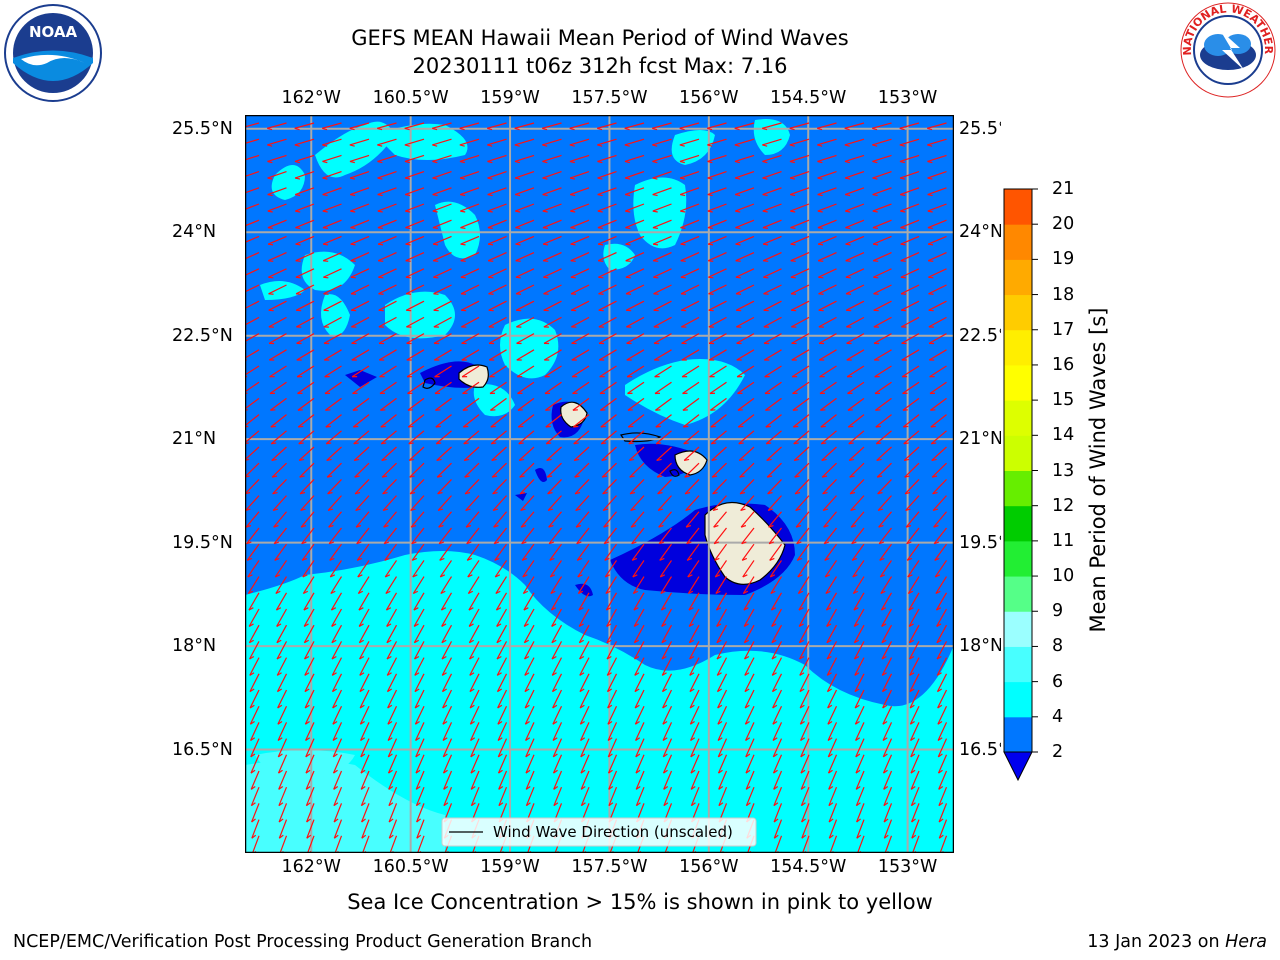 This screenshot has height=960, width=1280. Describe the element at coordinates (600, 66) in the screenshot. I see `map-subtitle: 20230111 t06z 312h fcst Max: 7.16` at that location.